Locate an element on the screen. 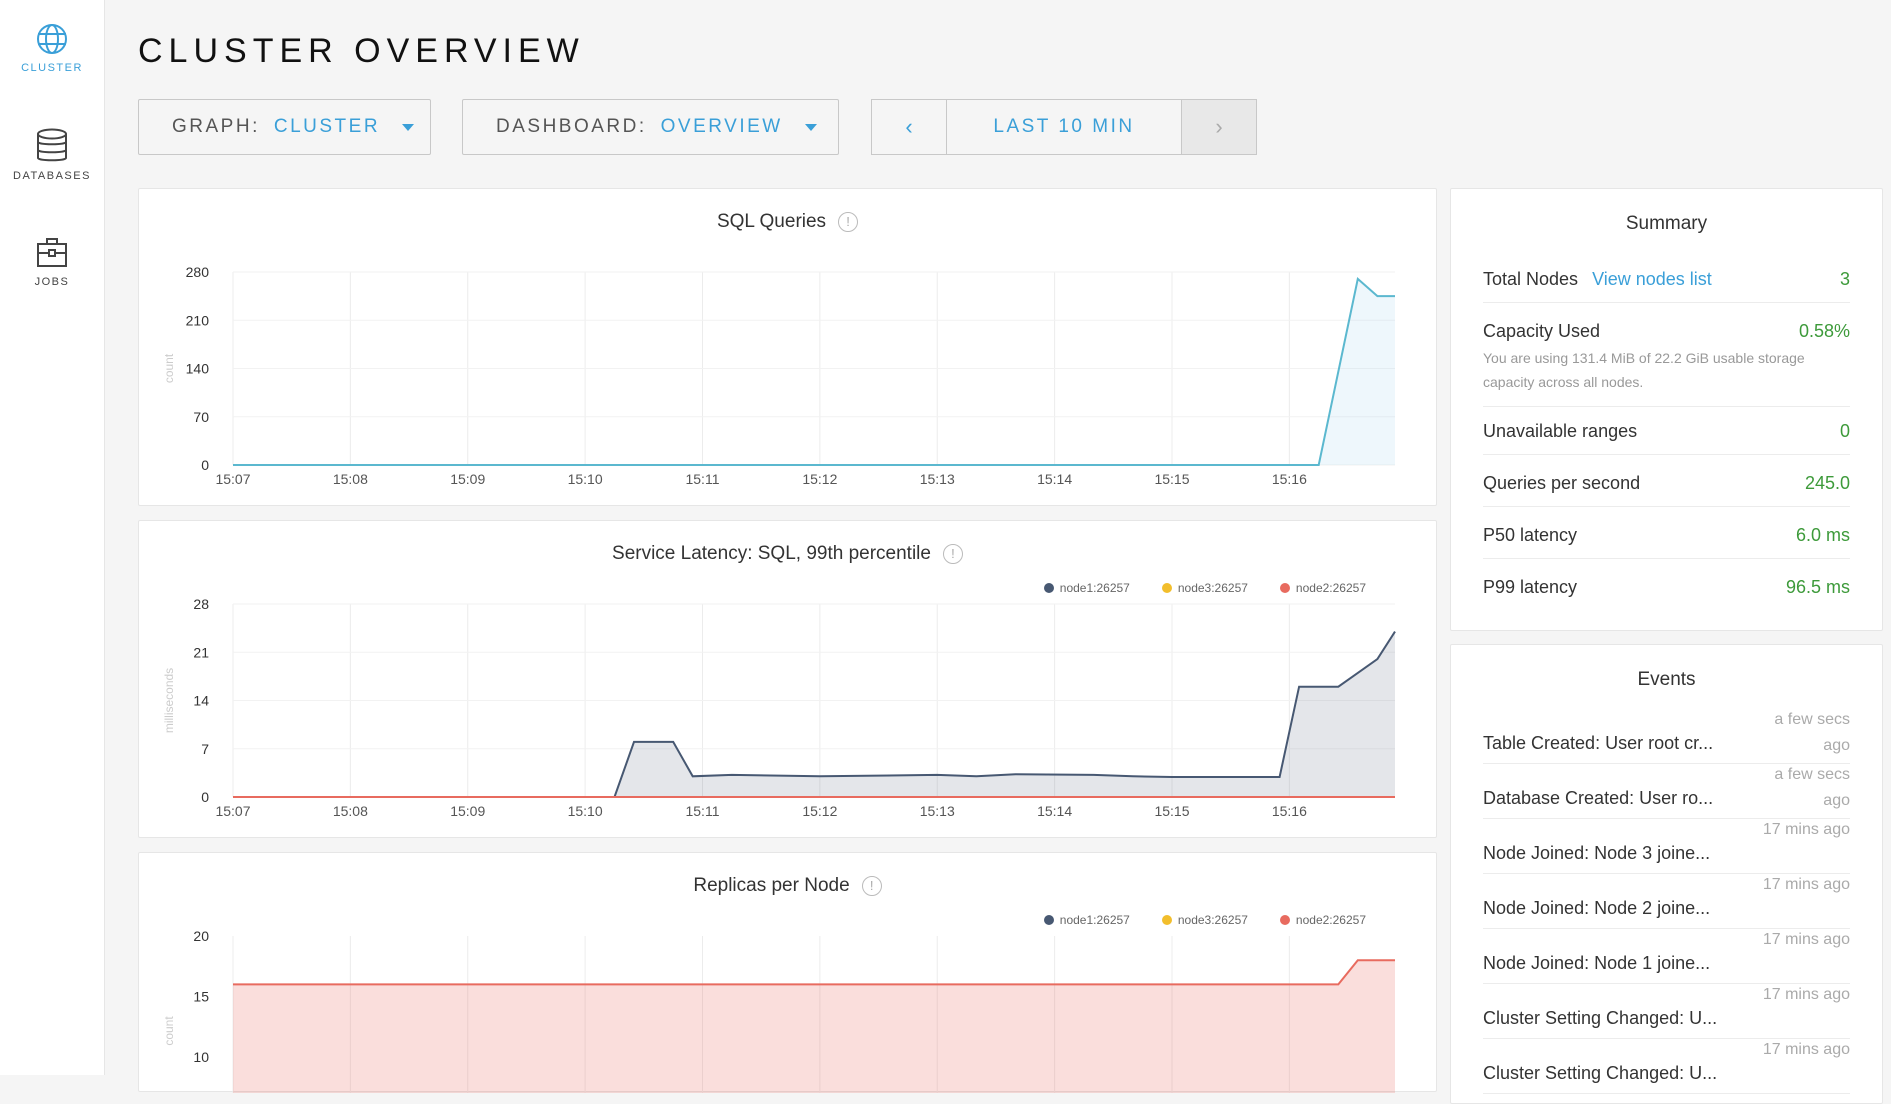  dashboard-dropdown-value: OVERVIEW is located at coordinates (721, 126).